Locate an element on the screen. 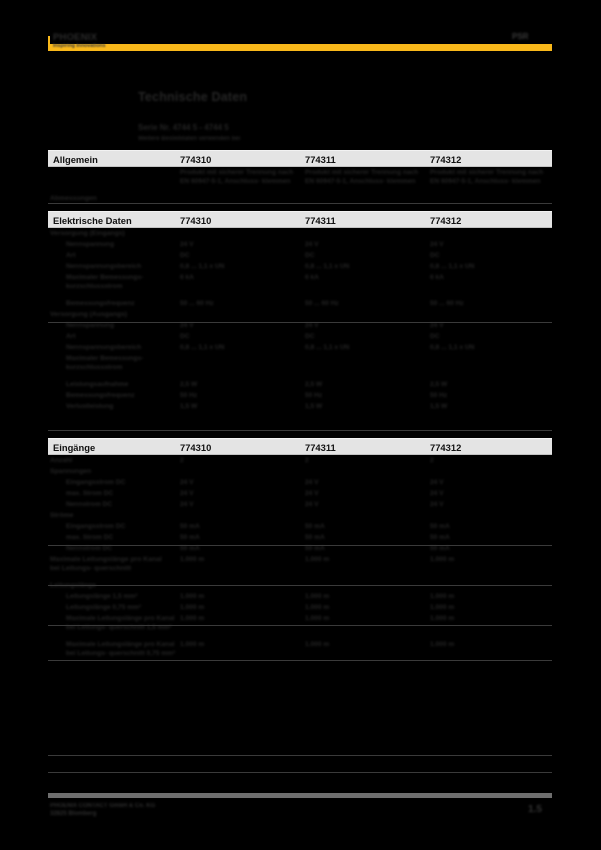 Image resolution: width=601 pixels, height=850 pixels. row-value-774312: DC is located at coordinates (435, 255).